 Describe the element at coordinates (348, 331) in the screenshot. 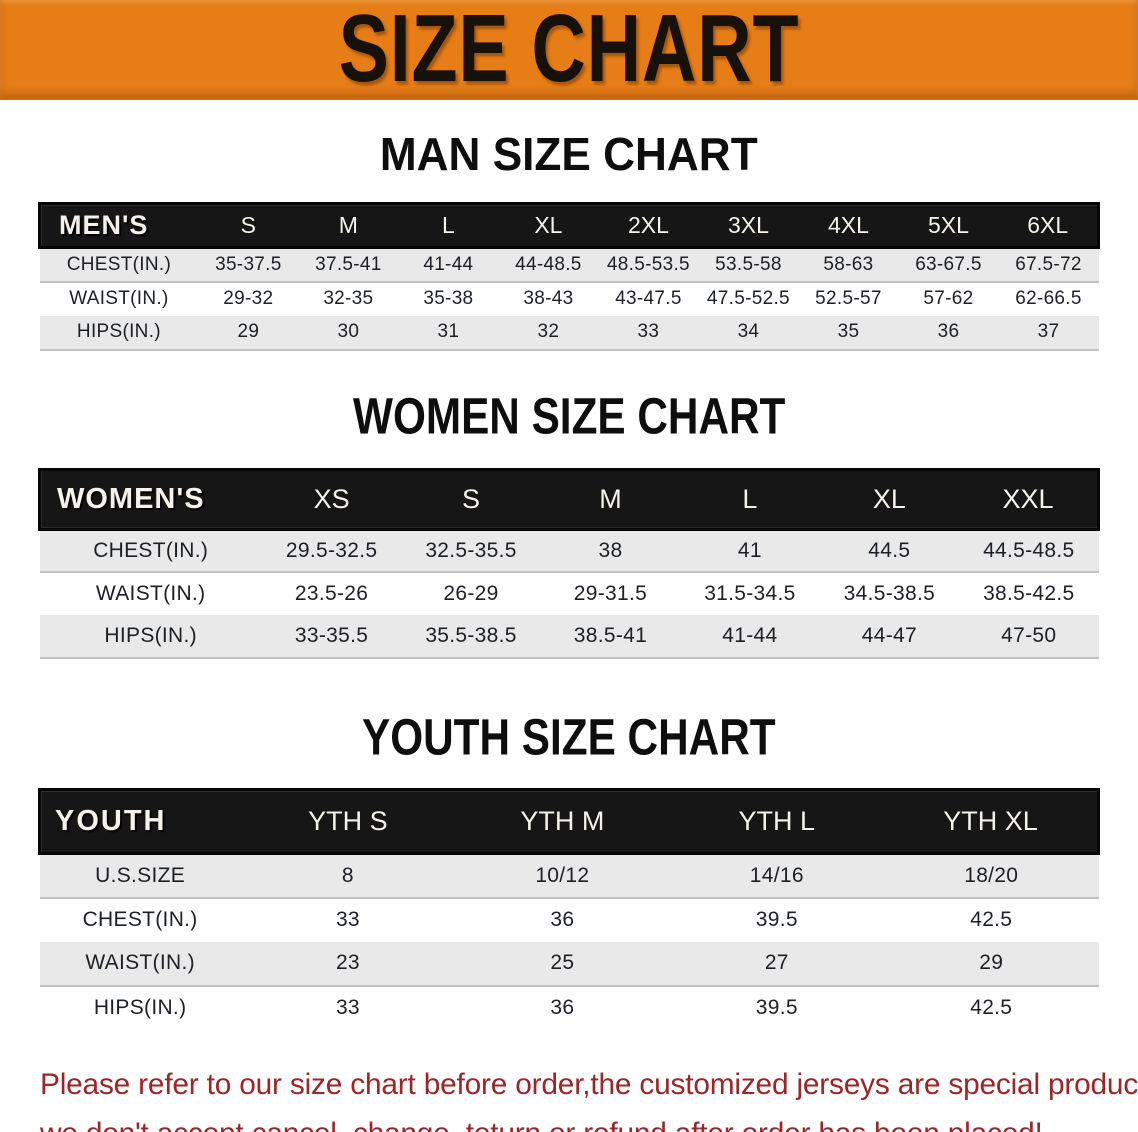

I see `size-value-cell: 30` at that location.